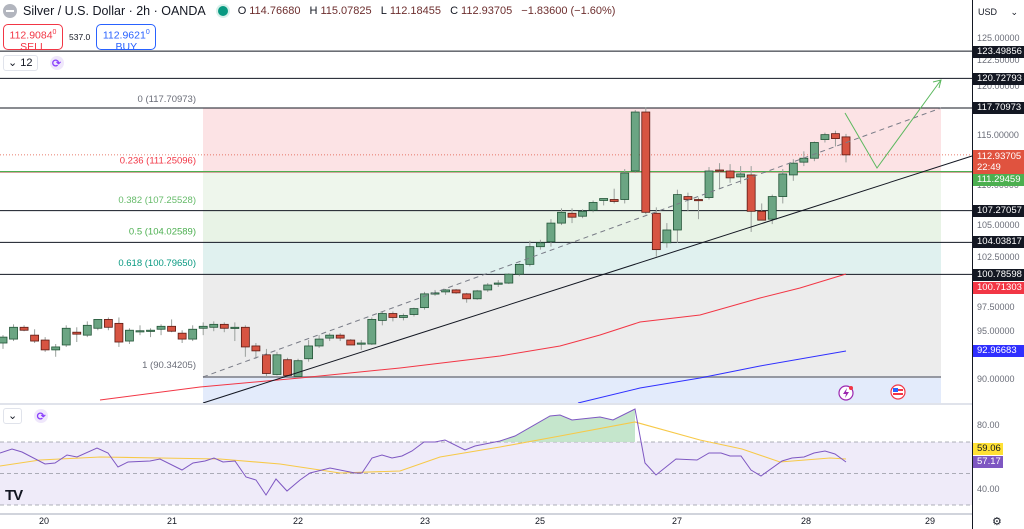  What do you see at coordinates (998, 288) in the screenshot?
I see `price-label: 100.71303` at bounding box center [998, 288].